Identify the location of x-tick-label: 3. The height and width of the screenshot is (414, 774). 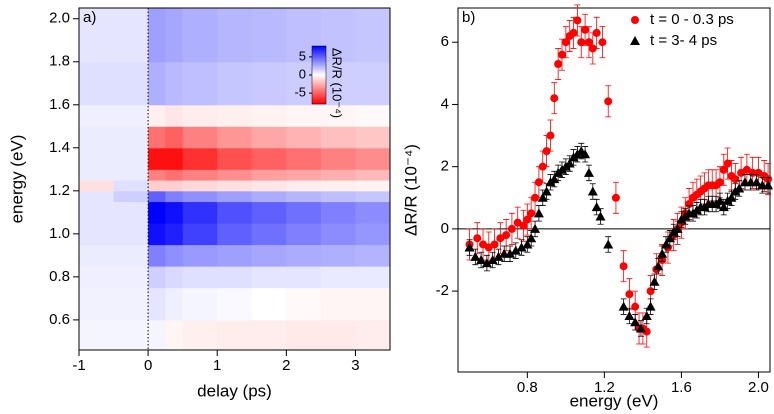
(355, 365).